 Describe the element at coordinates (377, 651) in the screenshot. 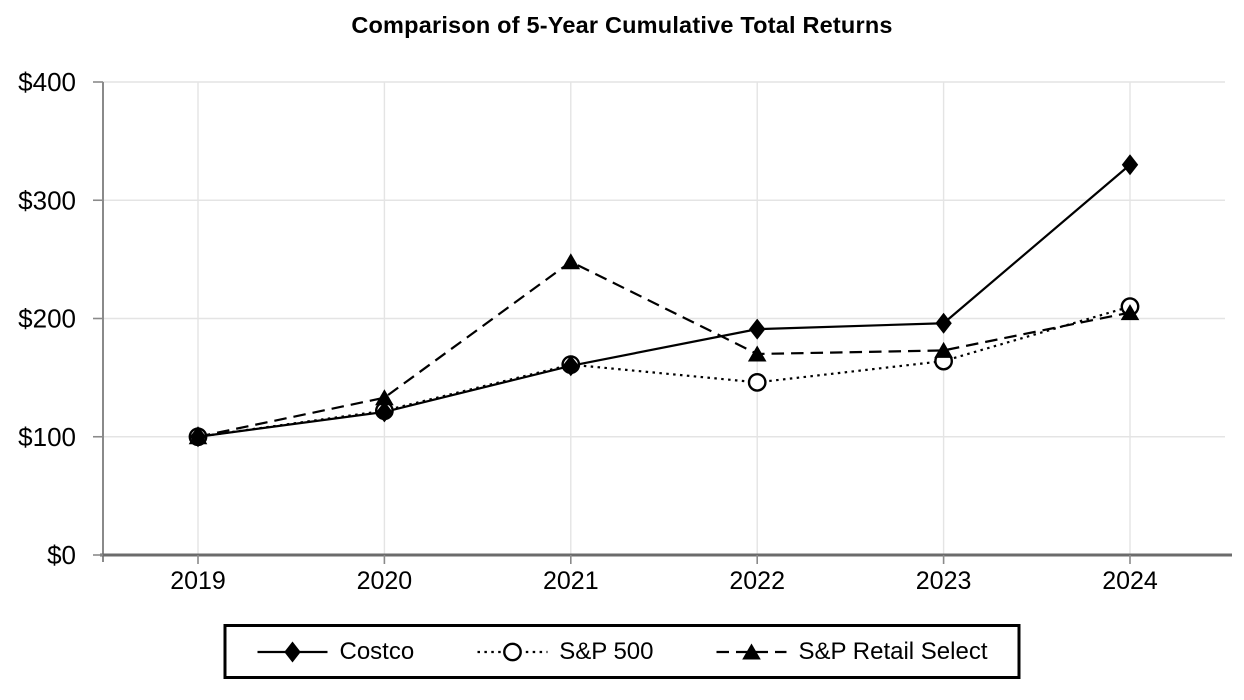

I see `legend-label: Costco` at that location.